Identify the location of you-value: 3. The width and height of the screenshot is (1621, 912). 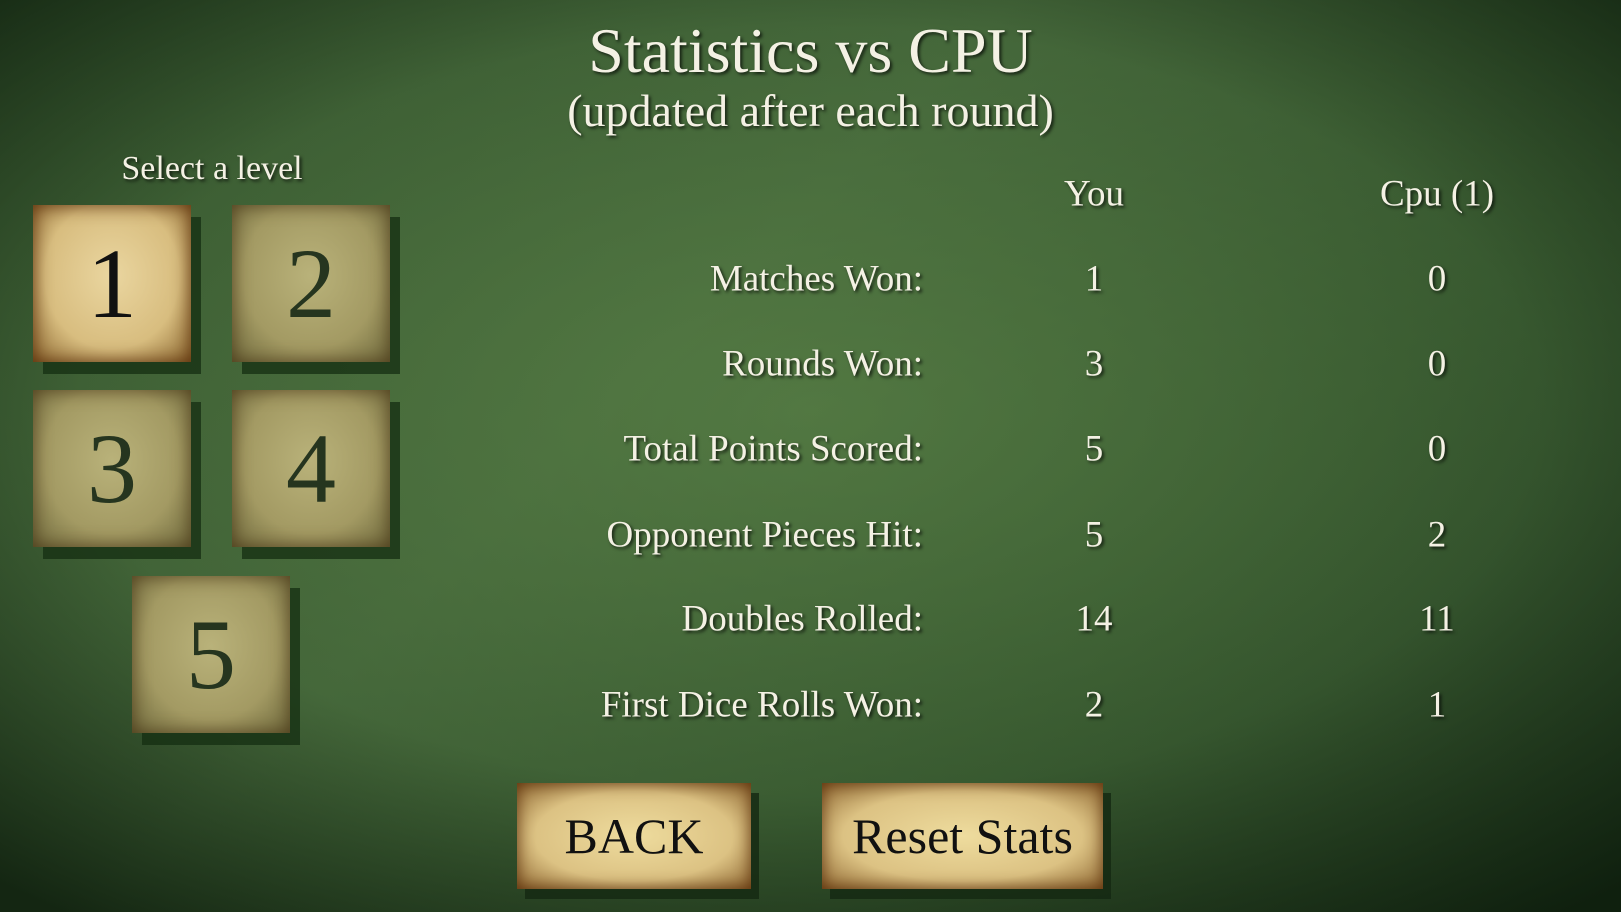
(1094, 364).